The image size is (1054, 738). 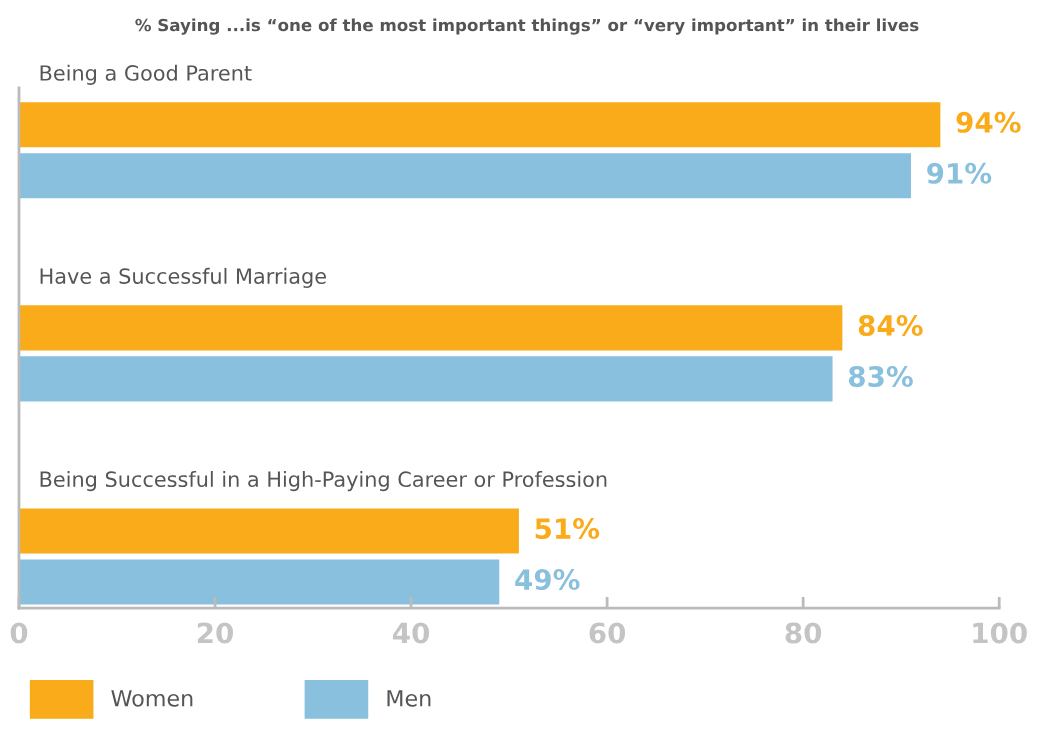 I want to click on data-label: 83%, so click(x=880, y=376).